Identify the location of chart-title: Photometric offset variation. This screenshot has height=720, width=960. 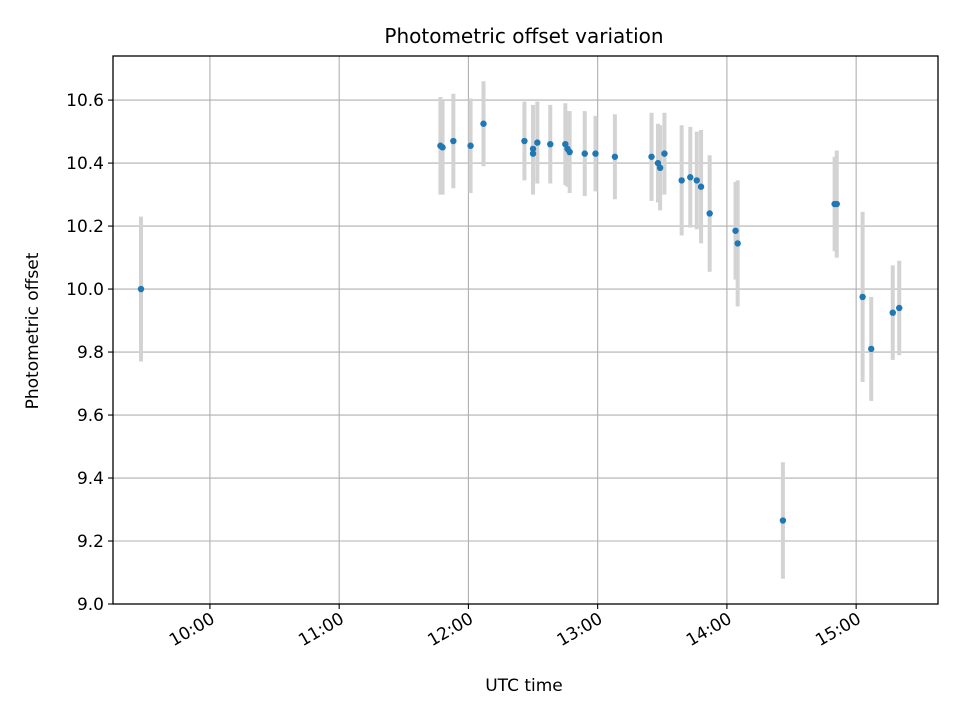
(523, 36).